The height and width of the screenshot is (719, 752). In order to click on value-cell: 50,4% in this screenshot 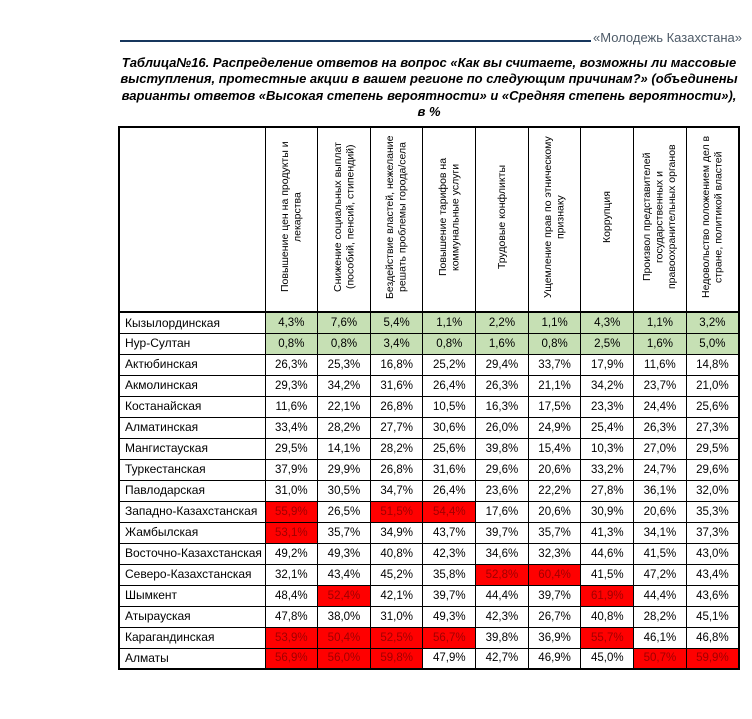, I will do `click(344, 637)`.